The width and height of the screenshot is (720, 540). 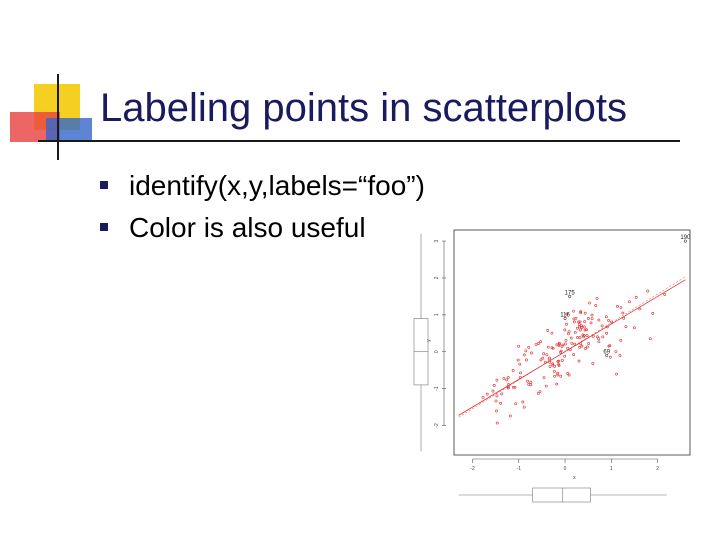 What do you see at coordinates (574, 478) in the screenshot?
I see `x-axis-label: x` at bounding box center [574, 478].